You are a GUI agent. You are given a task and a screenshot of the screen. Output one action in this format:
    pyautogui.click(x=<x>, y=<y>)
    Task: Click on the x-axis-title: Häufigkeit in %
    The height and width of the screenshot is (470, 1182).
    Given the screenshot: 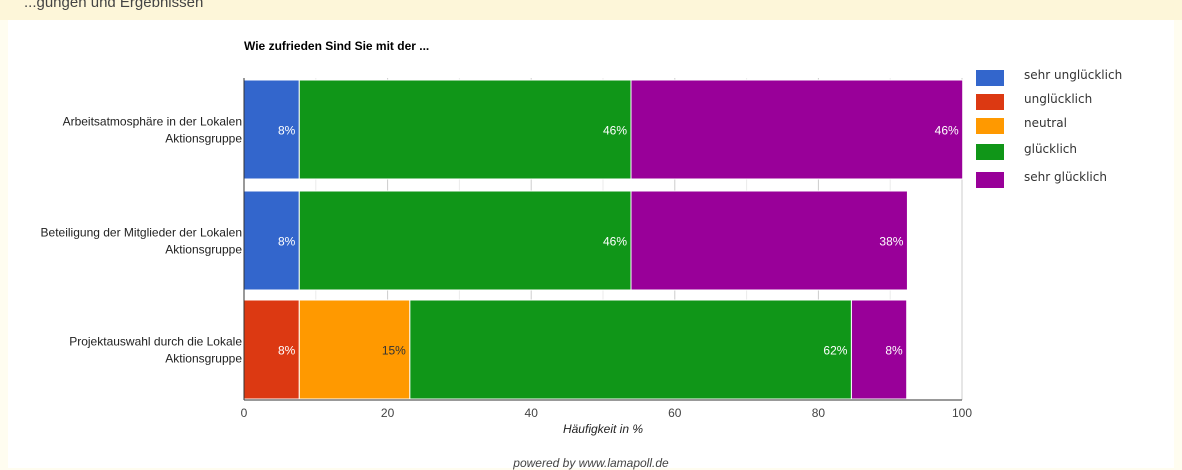 What is the action you would take?
    pyautogui.click(x=603, y=429)
    